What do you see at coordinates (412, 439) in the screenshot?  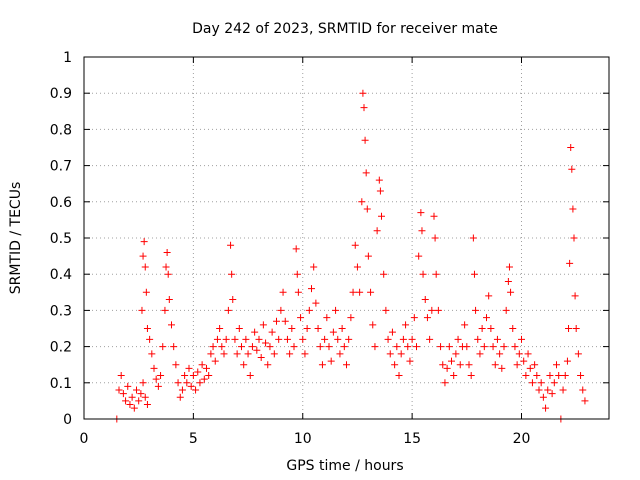 I see `x-tick-label: 15` at bounding box center [412, 439].